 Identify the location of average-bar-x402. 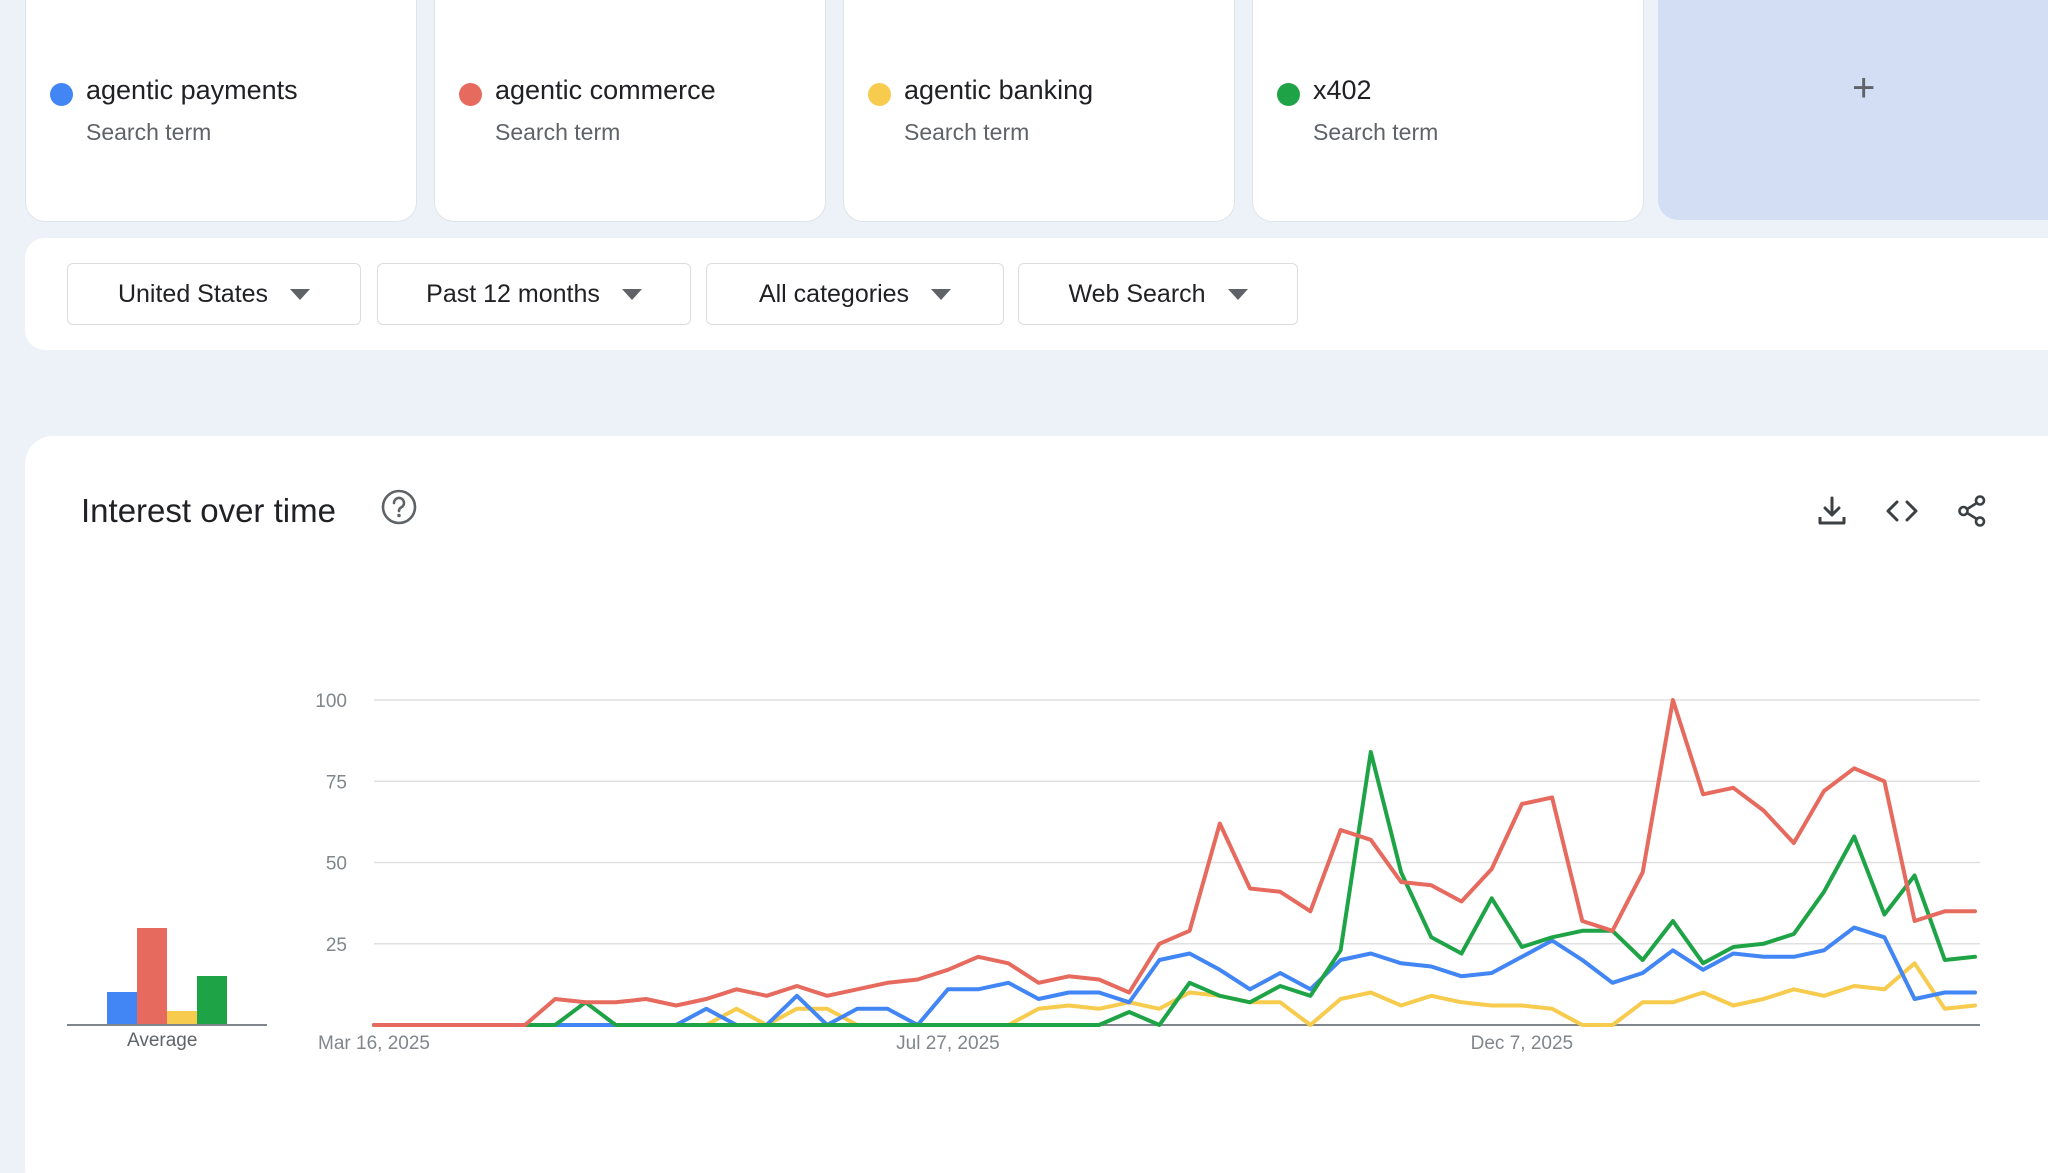
(212, 1000).